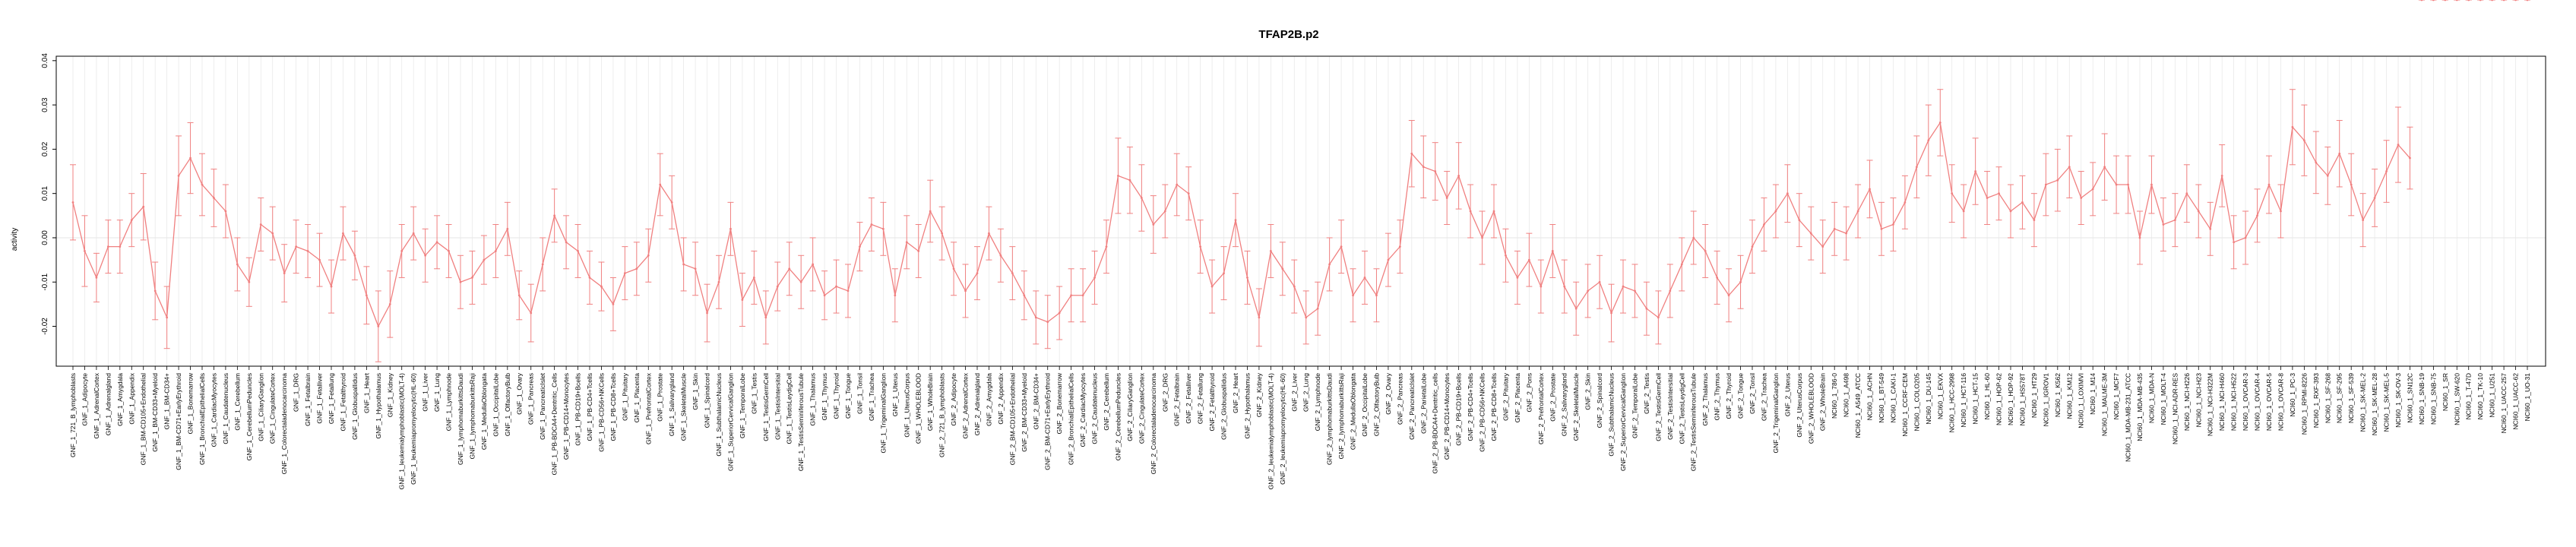 The height and width of the screenshot is (547, 2576). Describe the element at coordinates (1282, 429) in the screenshot. I see `x-tick-label: GNF_2_leukemiapromyelocytic(HL-60)` at that location.